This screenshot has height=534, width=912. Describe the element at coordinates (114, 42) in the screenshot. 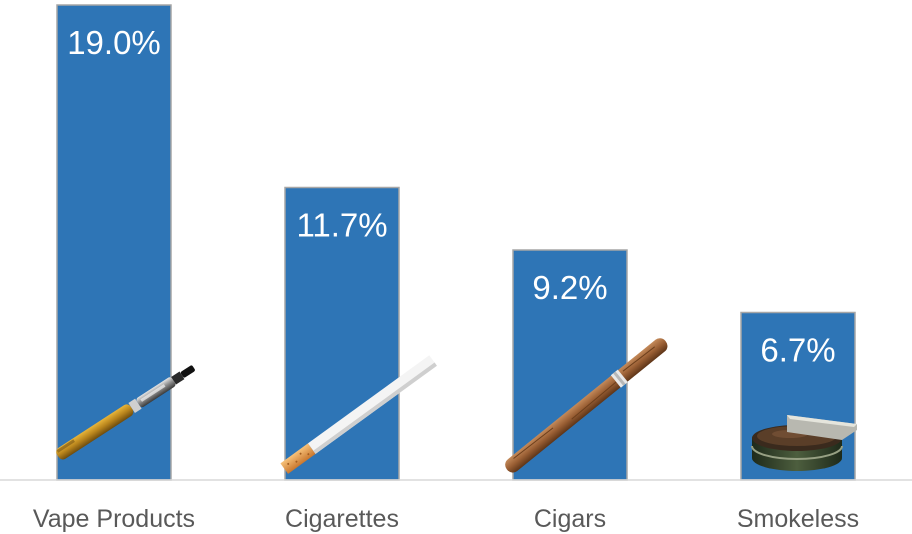

I see `data-label: 19.0%` at that location.